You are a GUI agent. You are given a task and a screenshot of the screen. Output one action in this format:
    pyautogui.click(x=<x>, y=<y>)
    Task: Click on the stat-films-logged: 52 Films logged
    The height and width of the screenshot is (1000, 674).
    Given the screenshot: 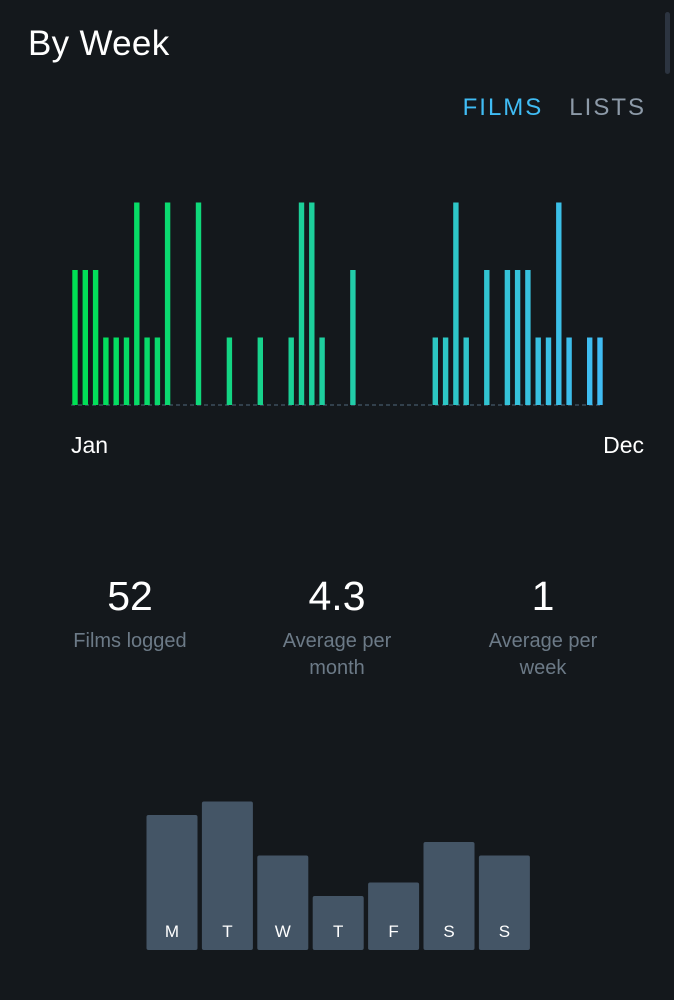 What is the action you would take?
    pyautogui.click(x=130, y=613)
    